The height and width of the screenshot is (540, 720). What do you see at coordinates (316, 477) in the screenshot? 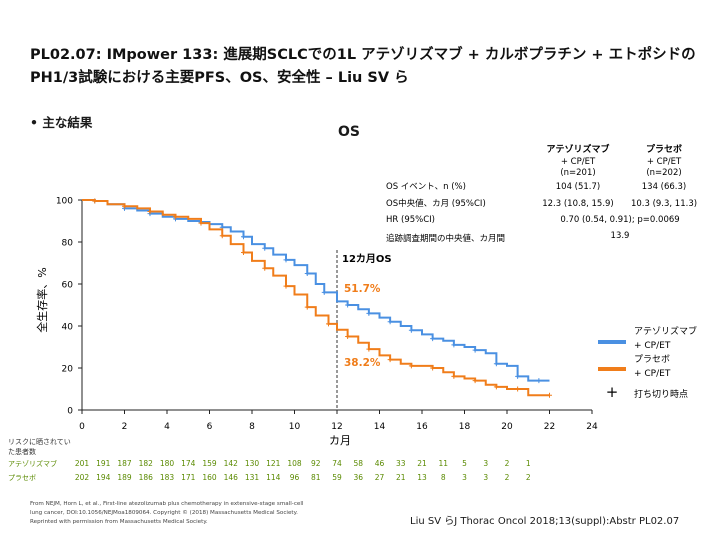
I see `risk-value-1-11: 81` at bounding box center [316, 477].